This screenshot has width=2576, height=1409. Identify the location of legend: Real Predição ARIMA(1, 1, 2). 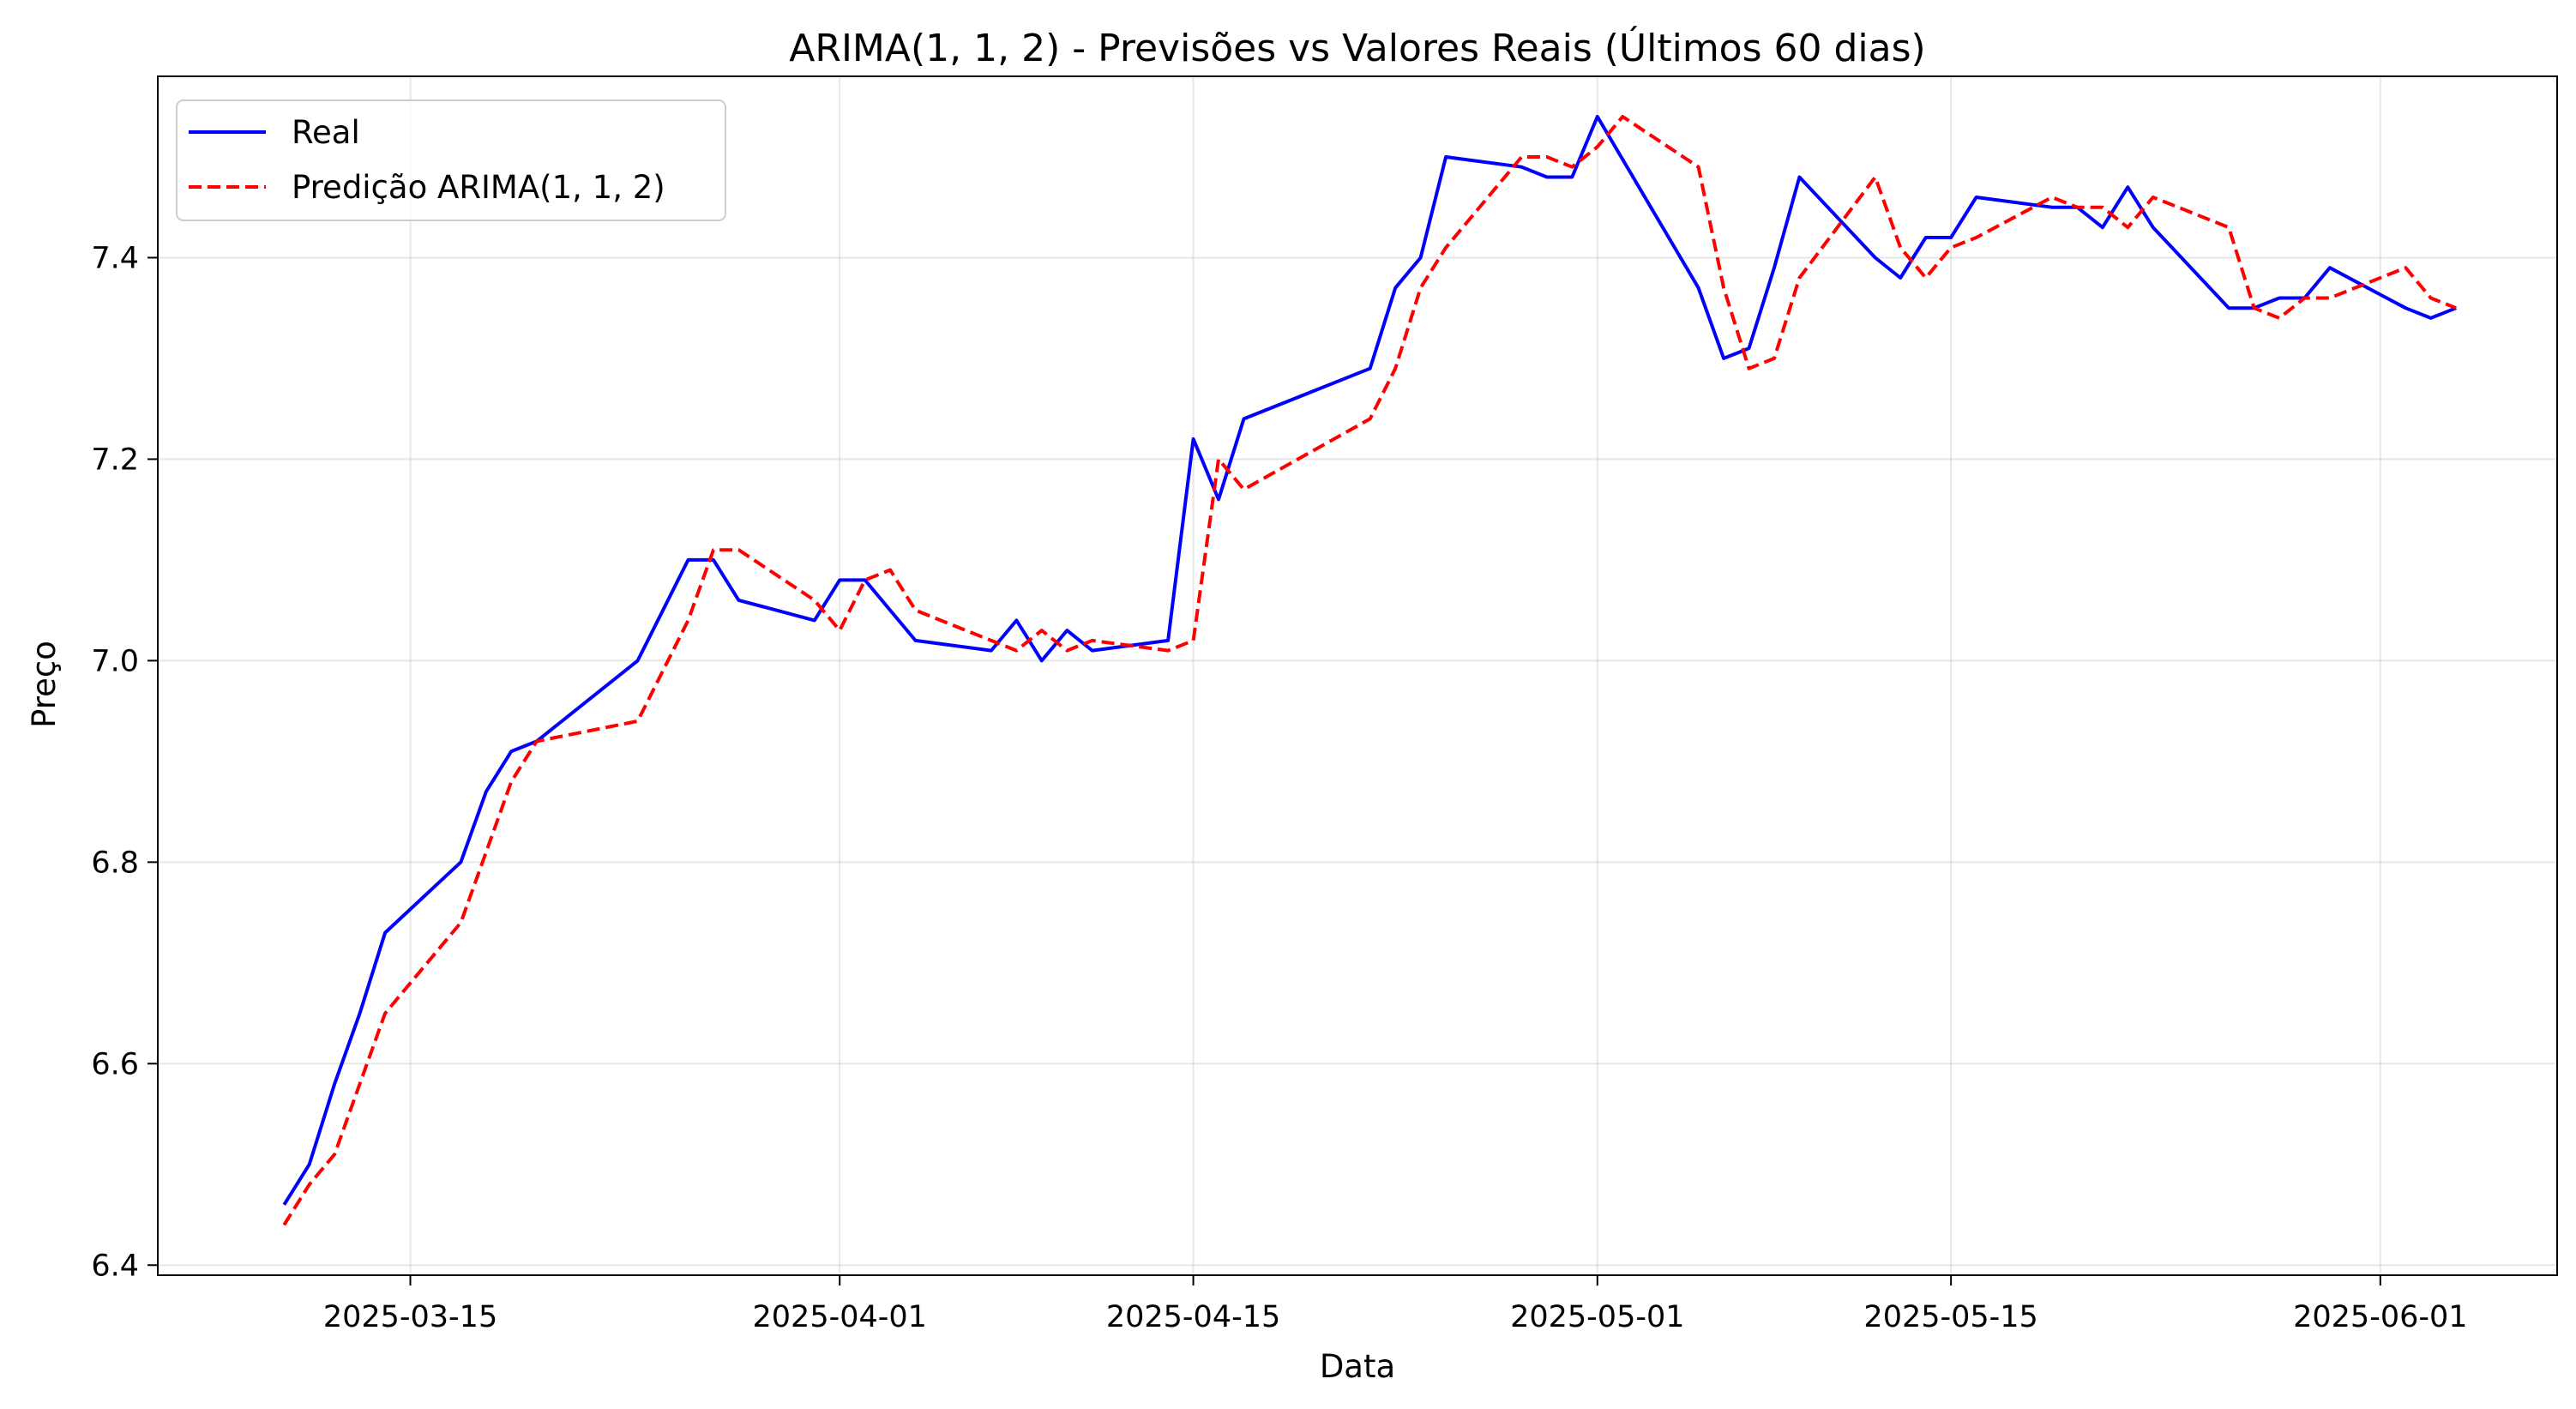
(451, 160).